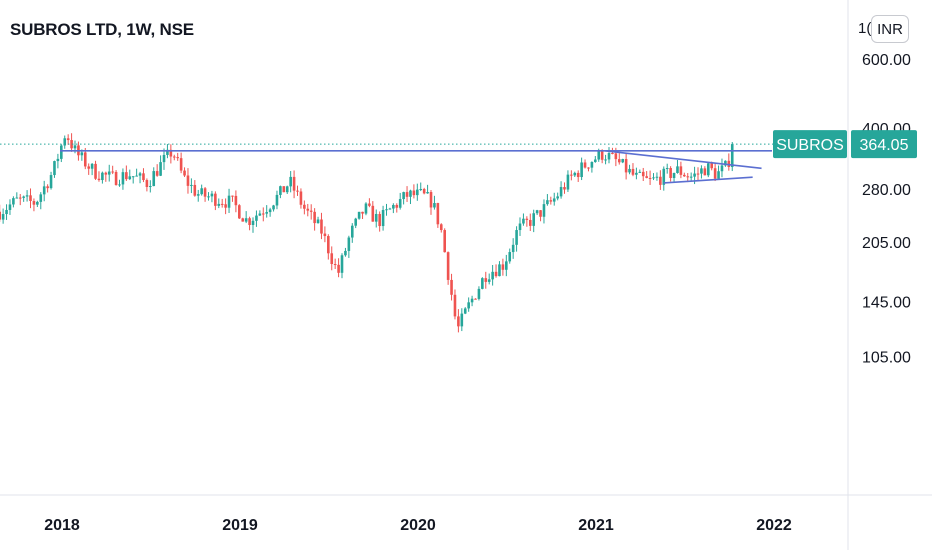  I want to click on time-axis: 2018 2019 2020 2021 2022, so click(418, 525).